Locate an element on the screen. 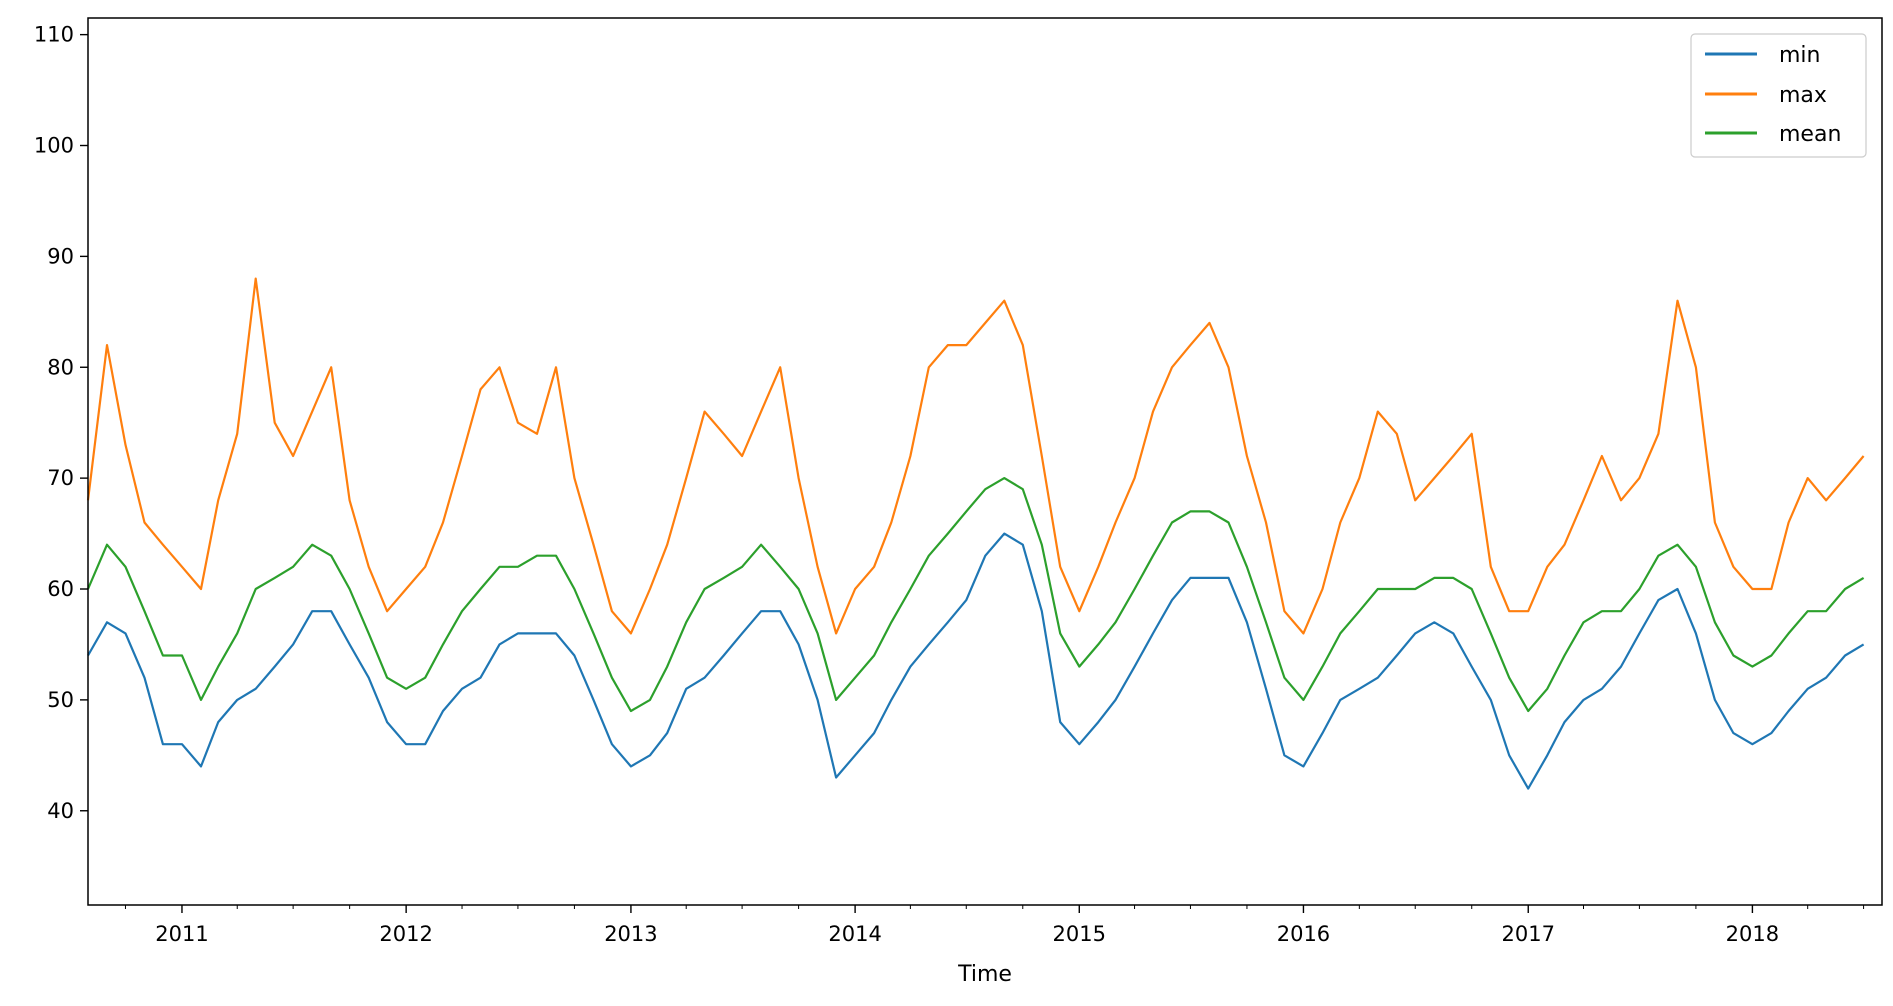  y-tick-label: 40 is located at coordinates (60, 811).